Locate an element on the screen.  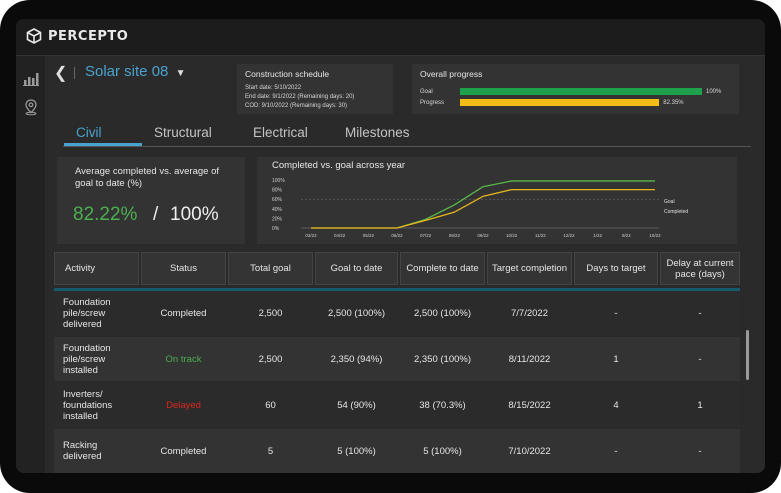
progress-label: Progress is located at coordinates (432, 103).